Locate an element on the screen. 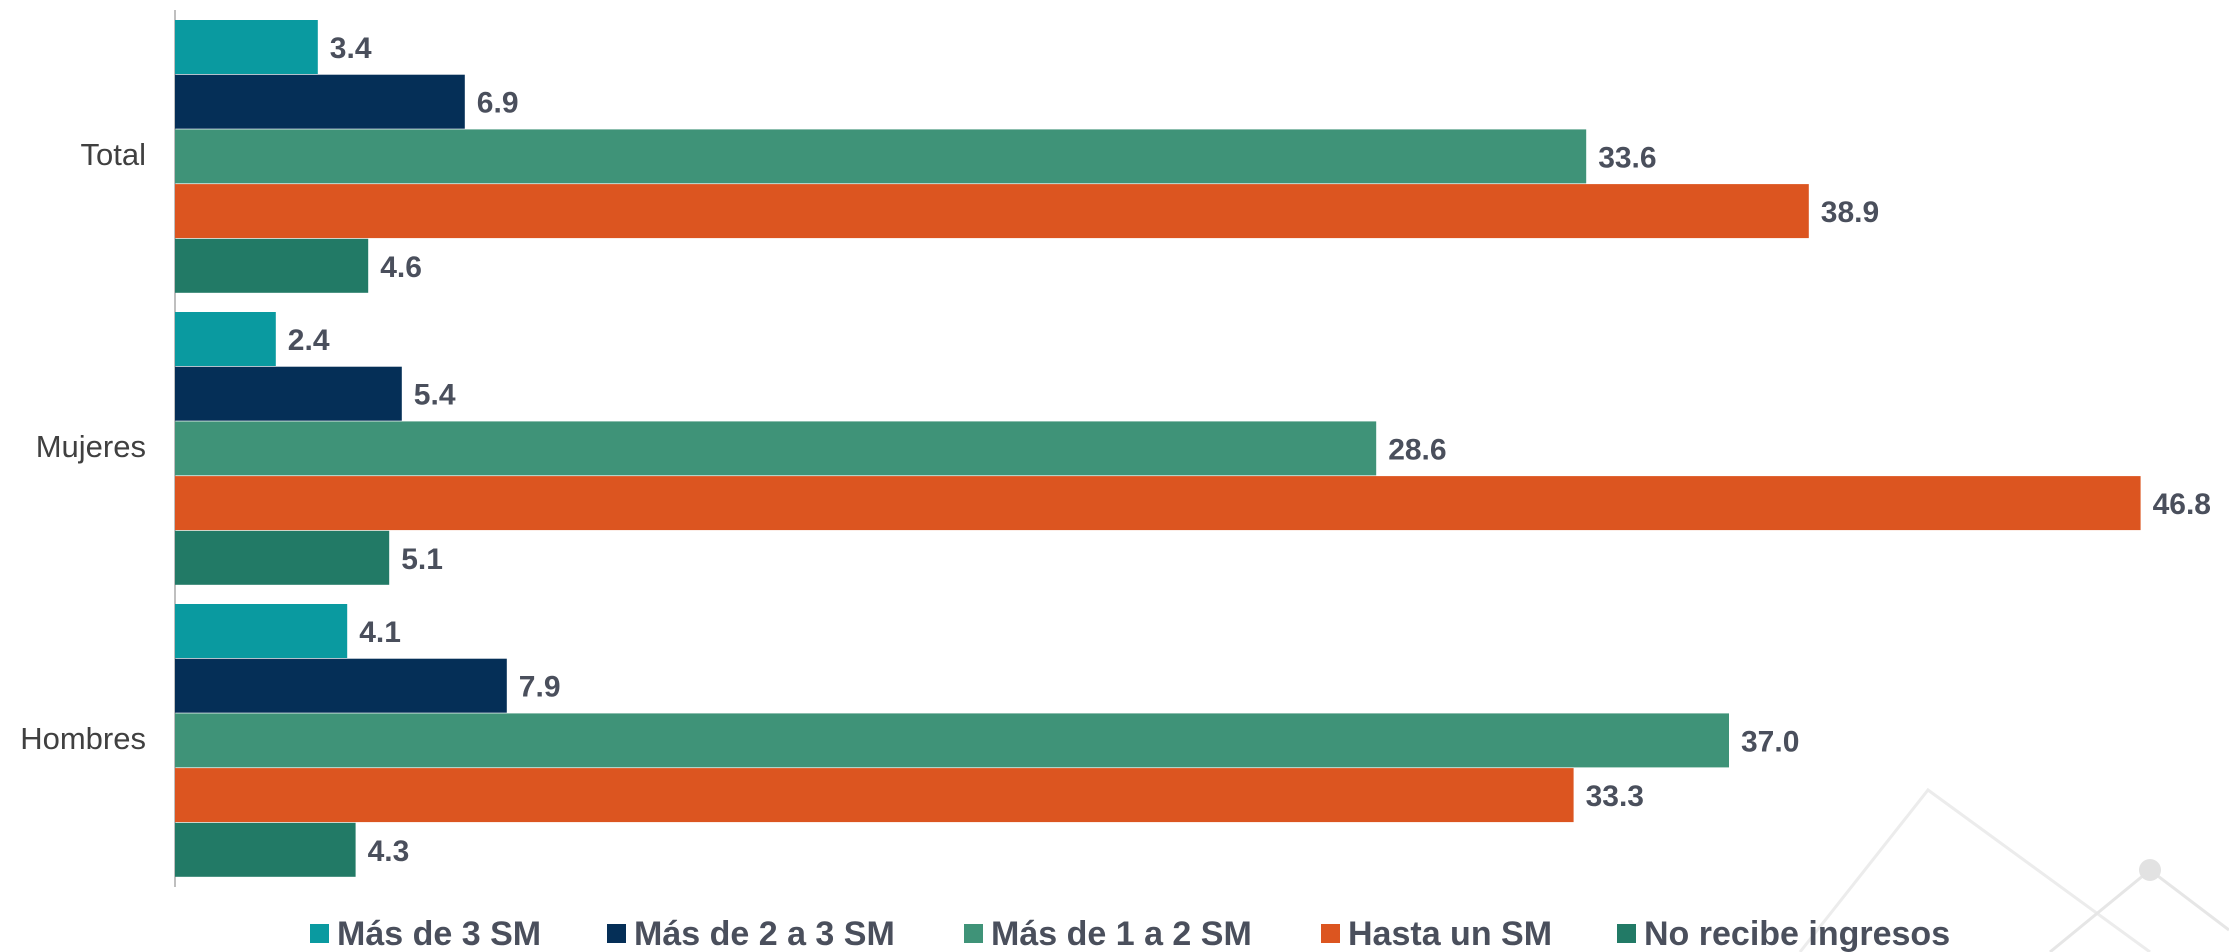 The width and height of the screenshot is (2229, 952). value-label-mujeres-no-recibe-ingresos: 5.1 is located at coordinates (422, 559).